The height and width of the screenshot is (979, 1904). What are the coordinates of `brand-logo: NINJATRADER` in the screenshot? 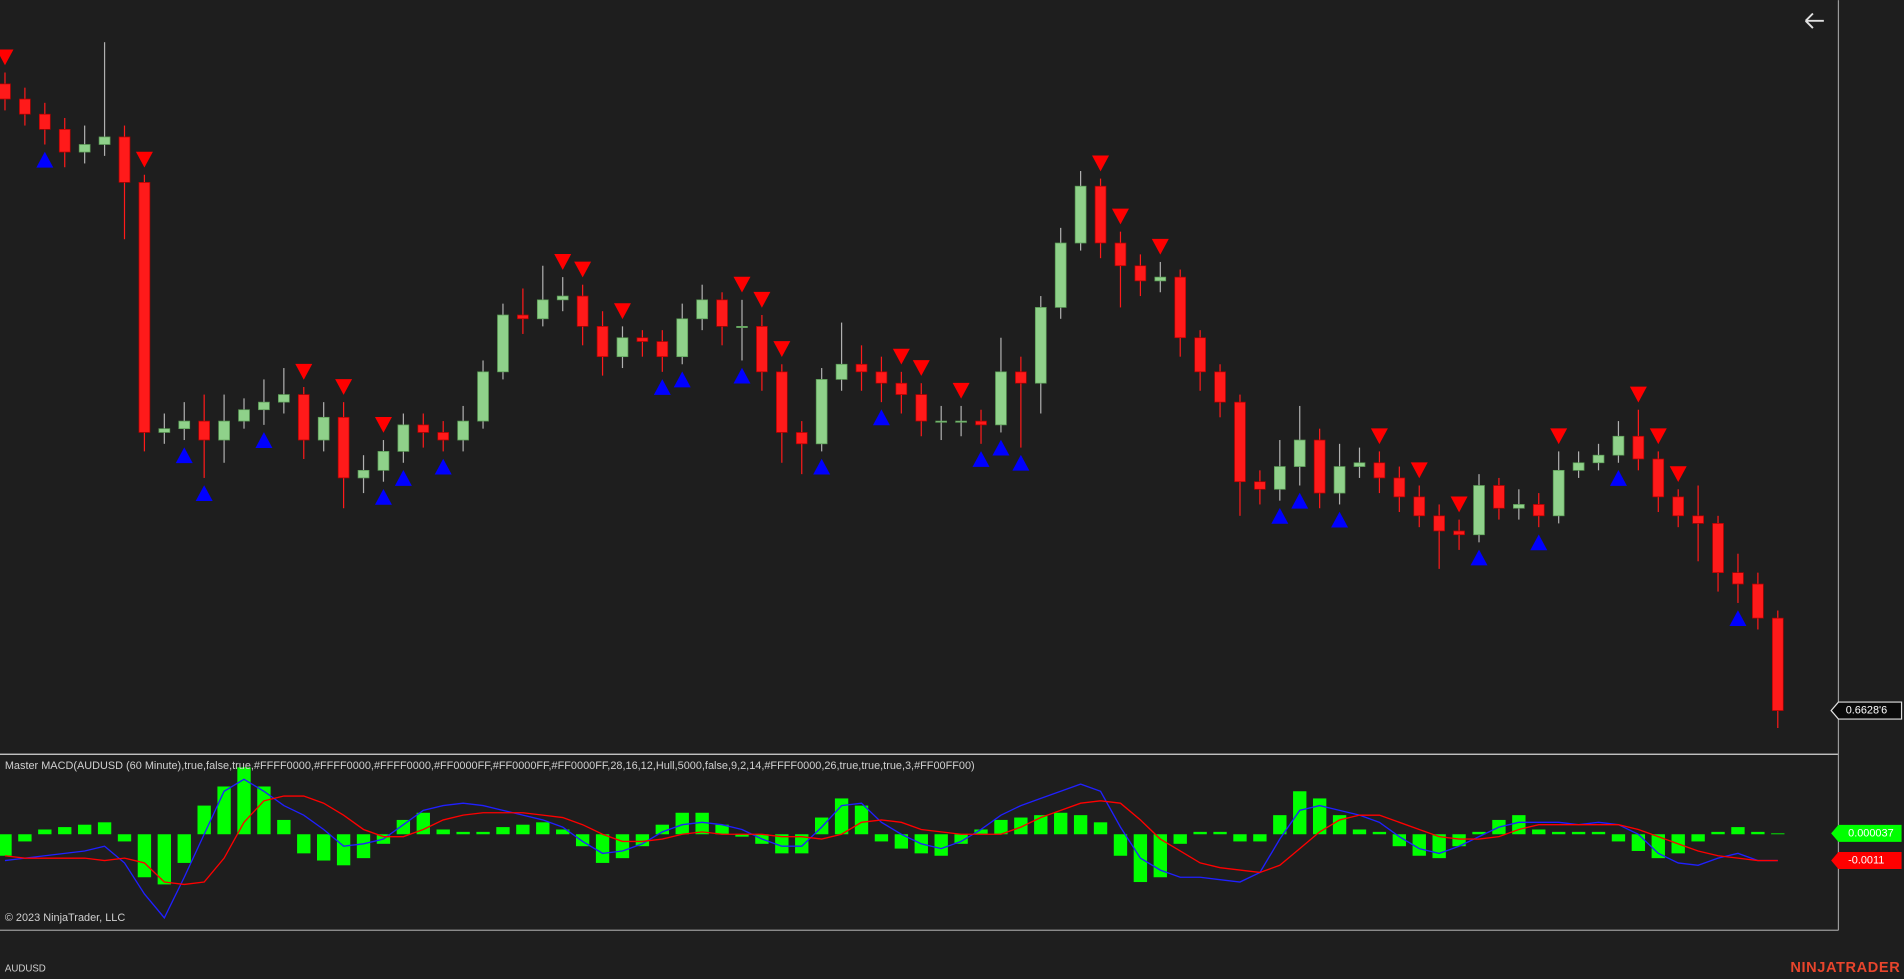 It's located at (1845, 968).